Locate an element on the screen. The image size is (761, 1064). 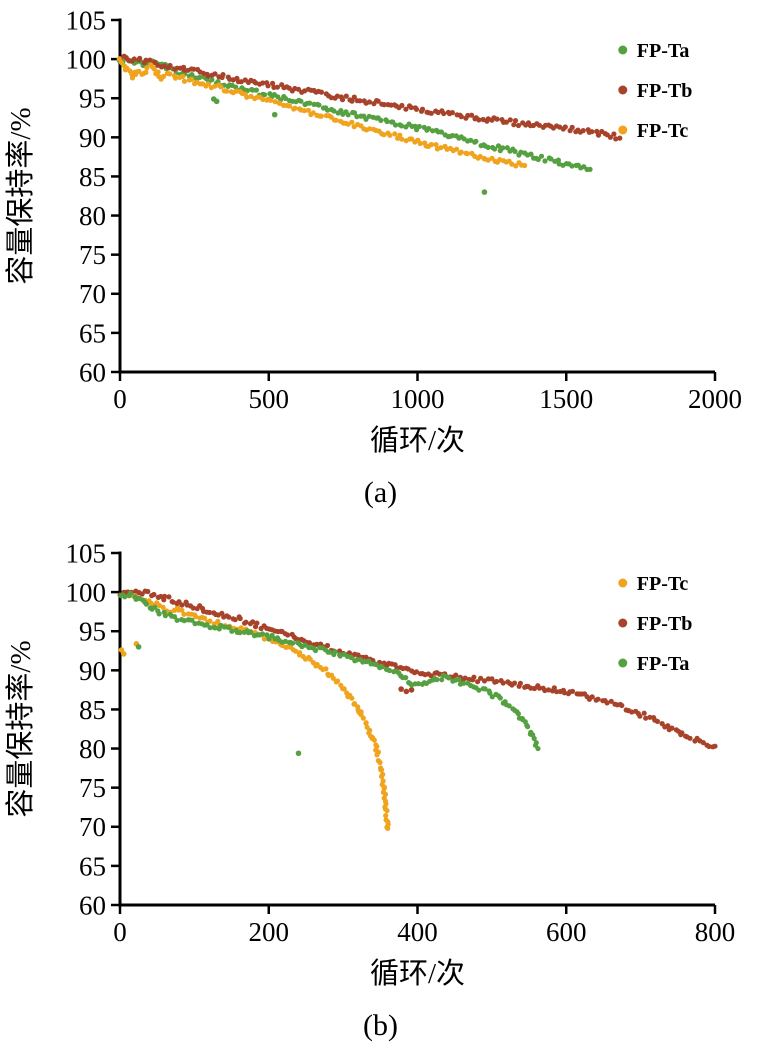
svg-text: 1500 is located at coordinates (566, 399).